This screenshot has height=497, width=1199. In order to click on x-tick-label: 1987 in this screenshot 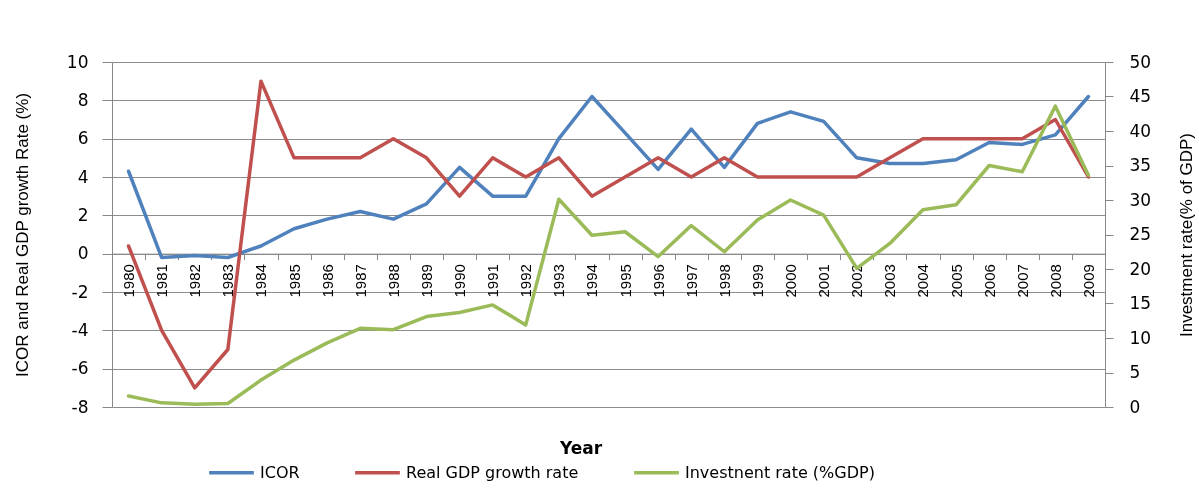, I will do `click(360, 281)`.